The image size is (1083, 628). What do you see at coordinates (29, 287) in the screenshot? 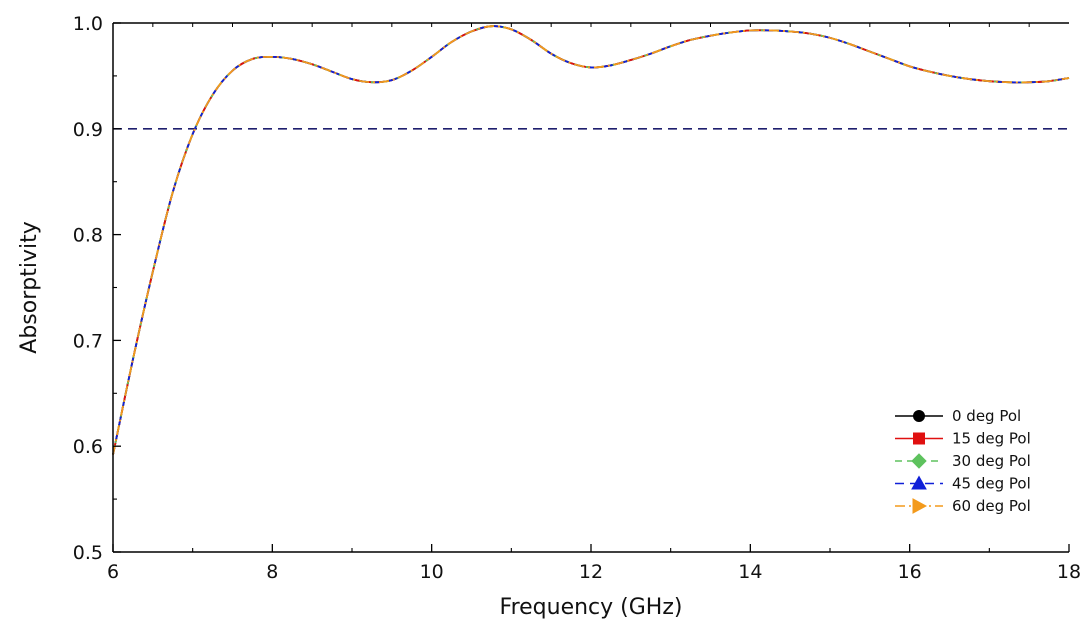
I see `y-axis-label: Absorptivity` at bounding box center [29, 287].